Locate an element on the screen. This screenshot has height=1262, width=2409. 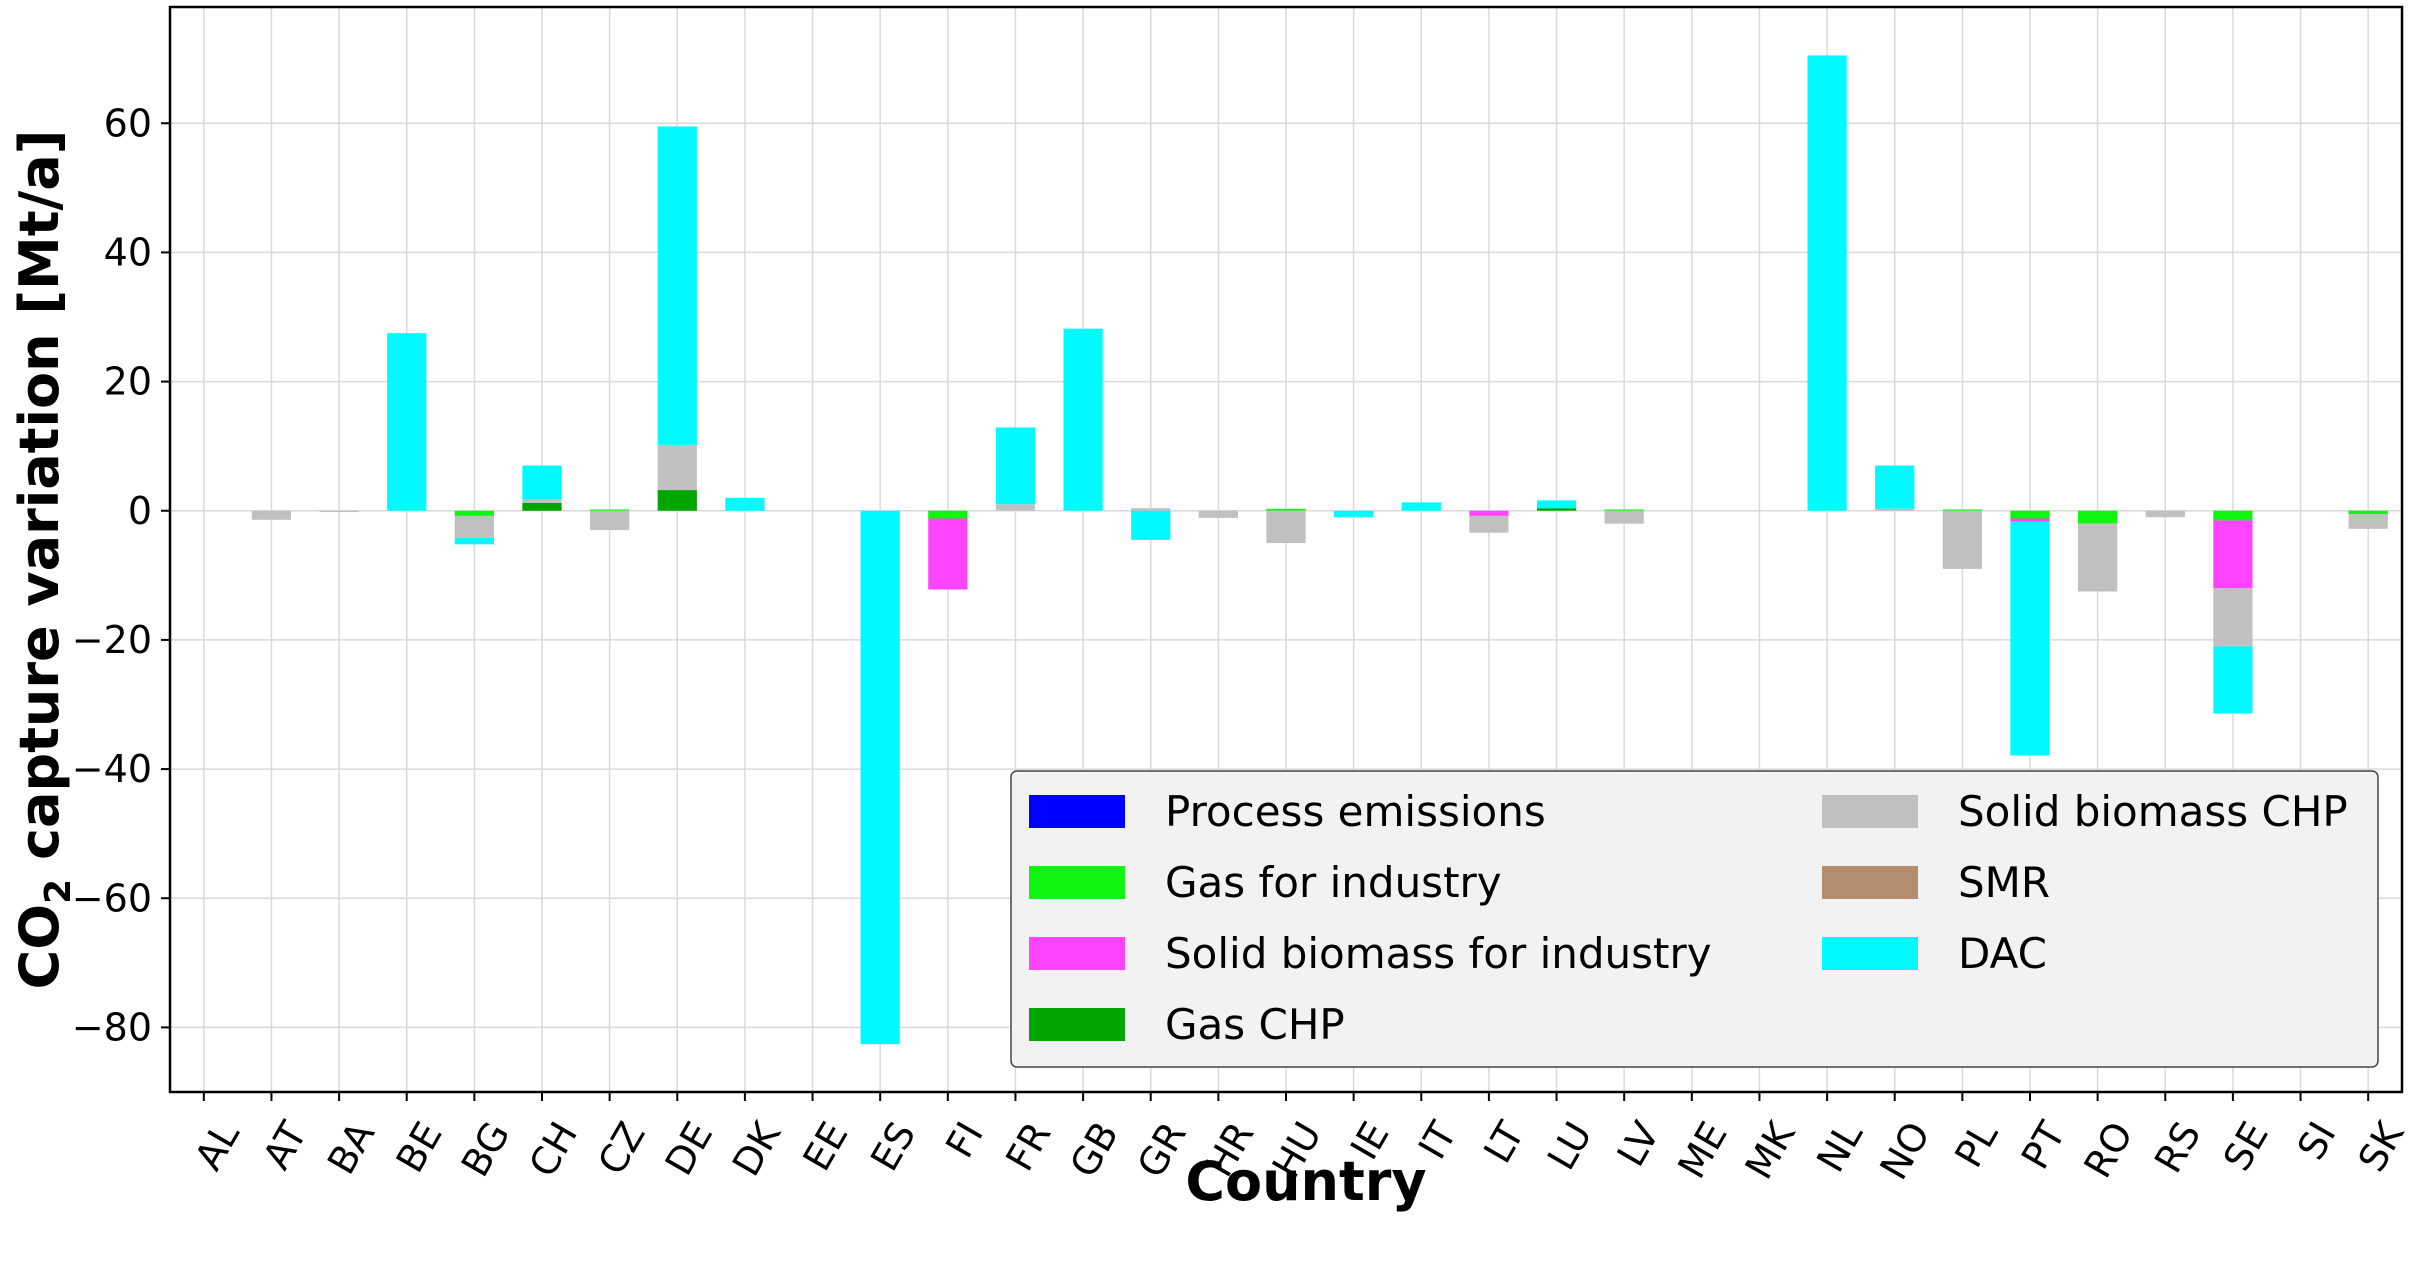
bar-lv-solid-biomass-chp is located at coordinates (1624, 517).